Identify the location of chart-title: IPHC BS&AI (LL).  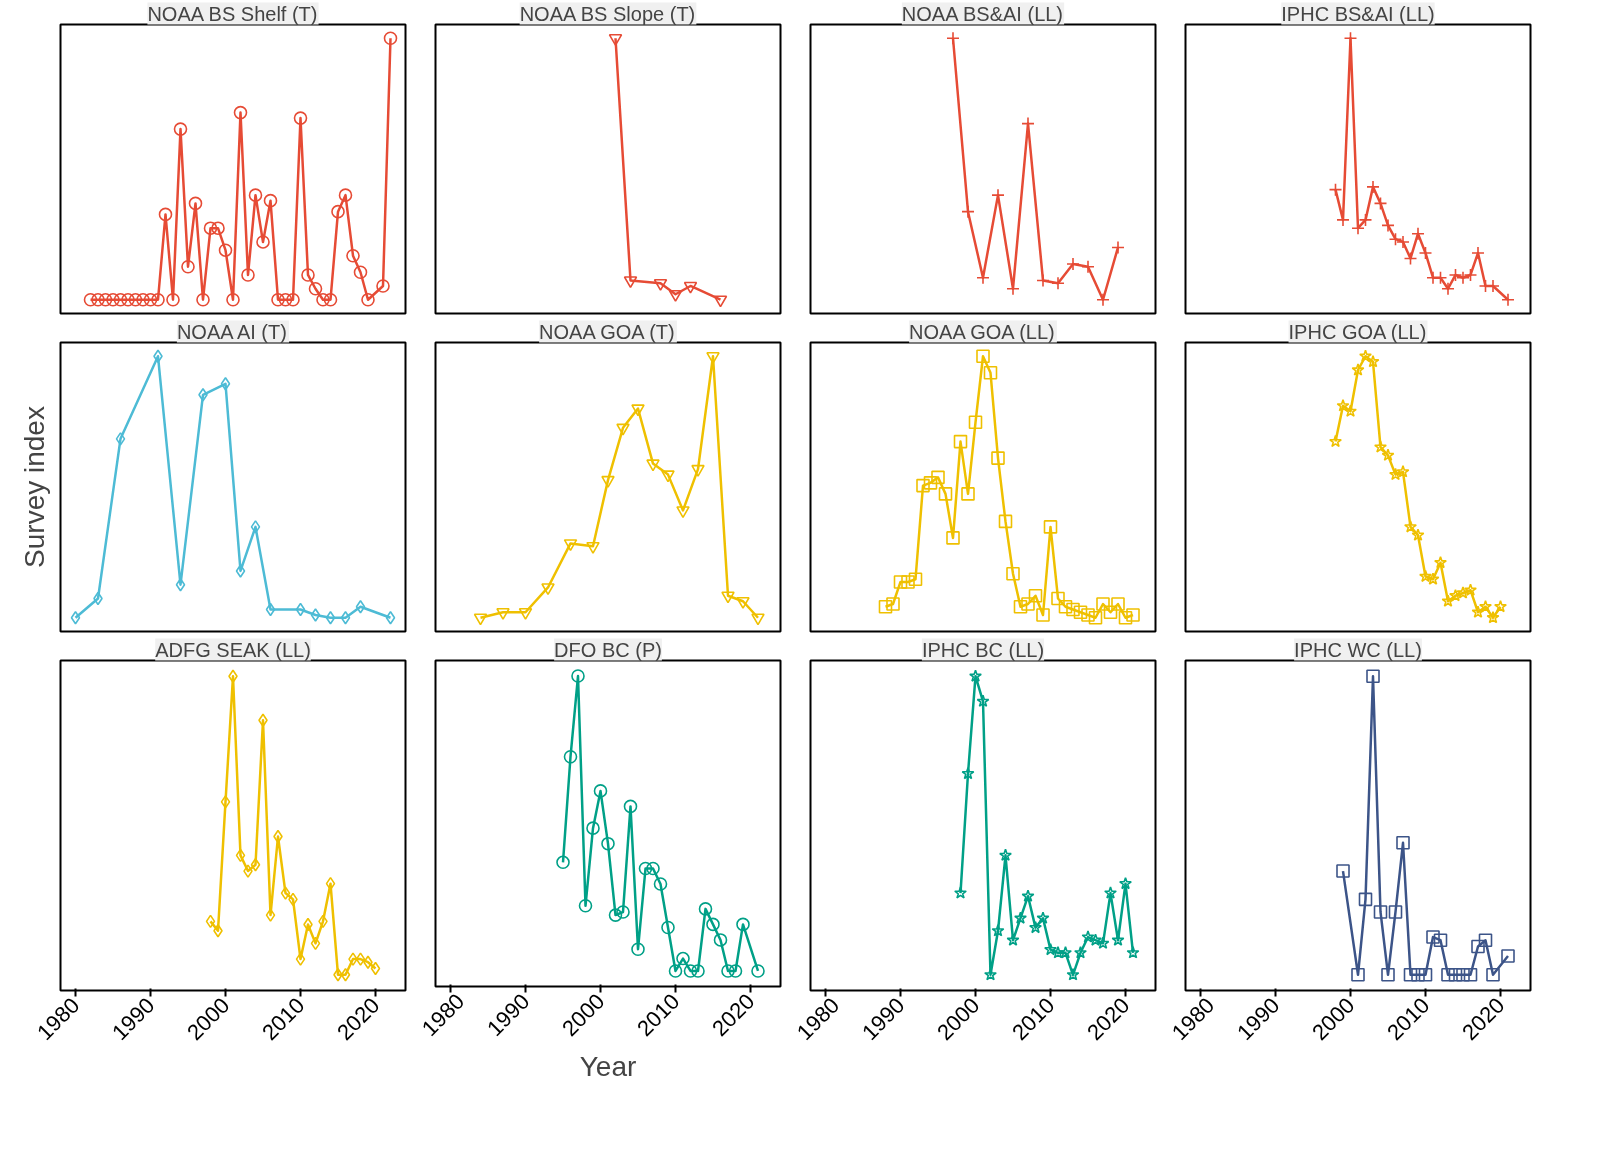
(1358, 13).